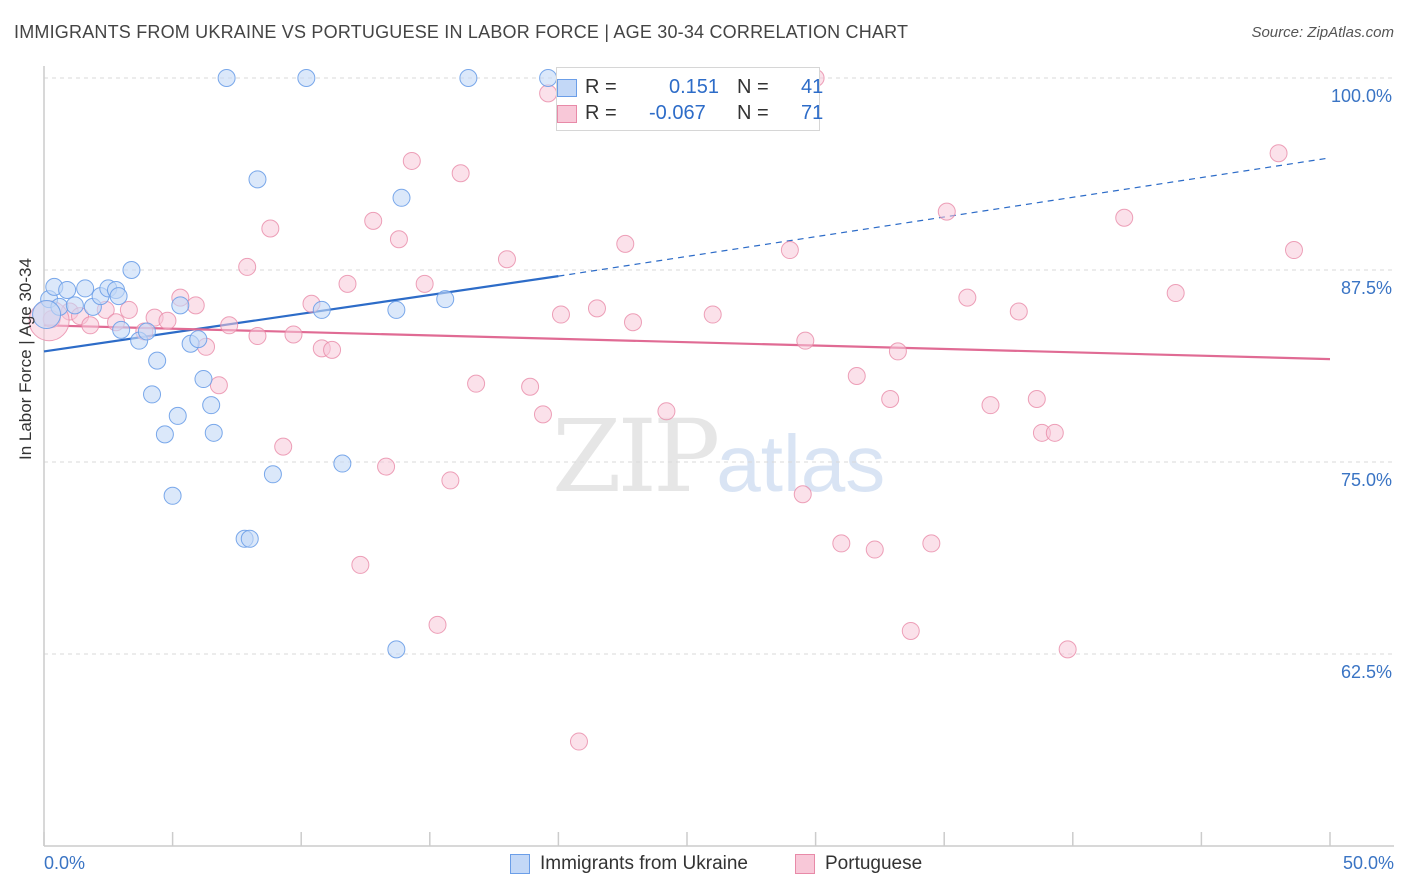  I want to click on portuguese-n-value: 71, so click(812, 113).